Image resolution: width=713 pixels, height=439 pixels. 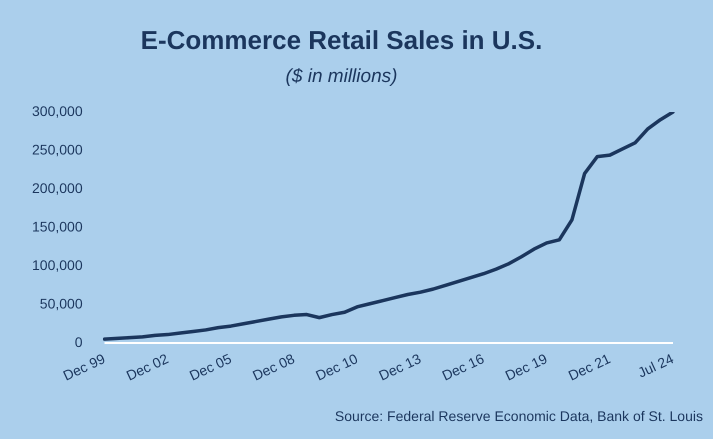 What do you see at coordinates (61, 303) in the screenshot?
I see `y-tick-label: 50,000` at bounding box center [61, 303].